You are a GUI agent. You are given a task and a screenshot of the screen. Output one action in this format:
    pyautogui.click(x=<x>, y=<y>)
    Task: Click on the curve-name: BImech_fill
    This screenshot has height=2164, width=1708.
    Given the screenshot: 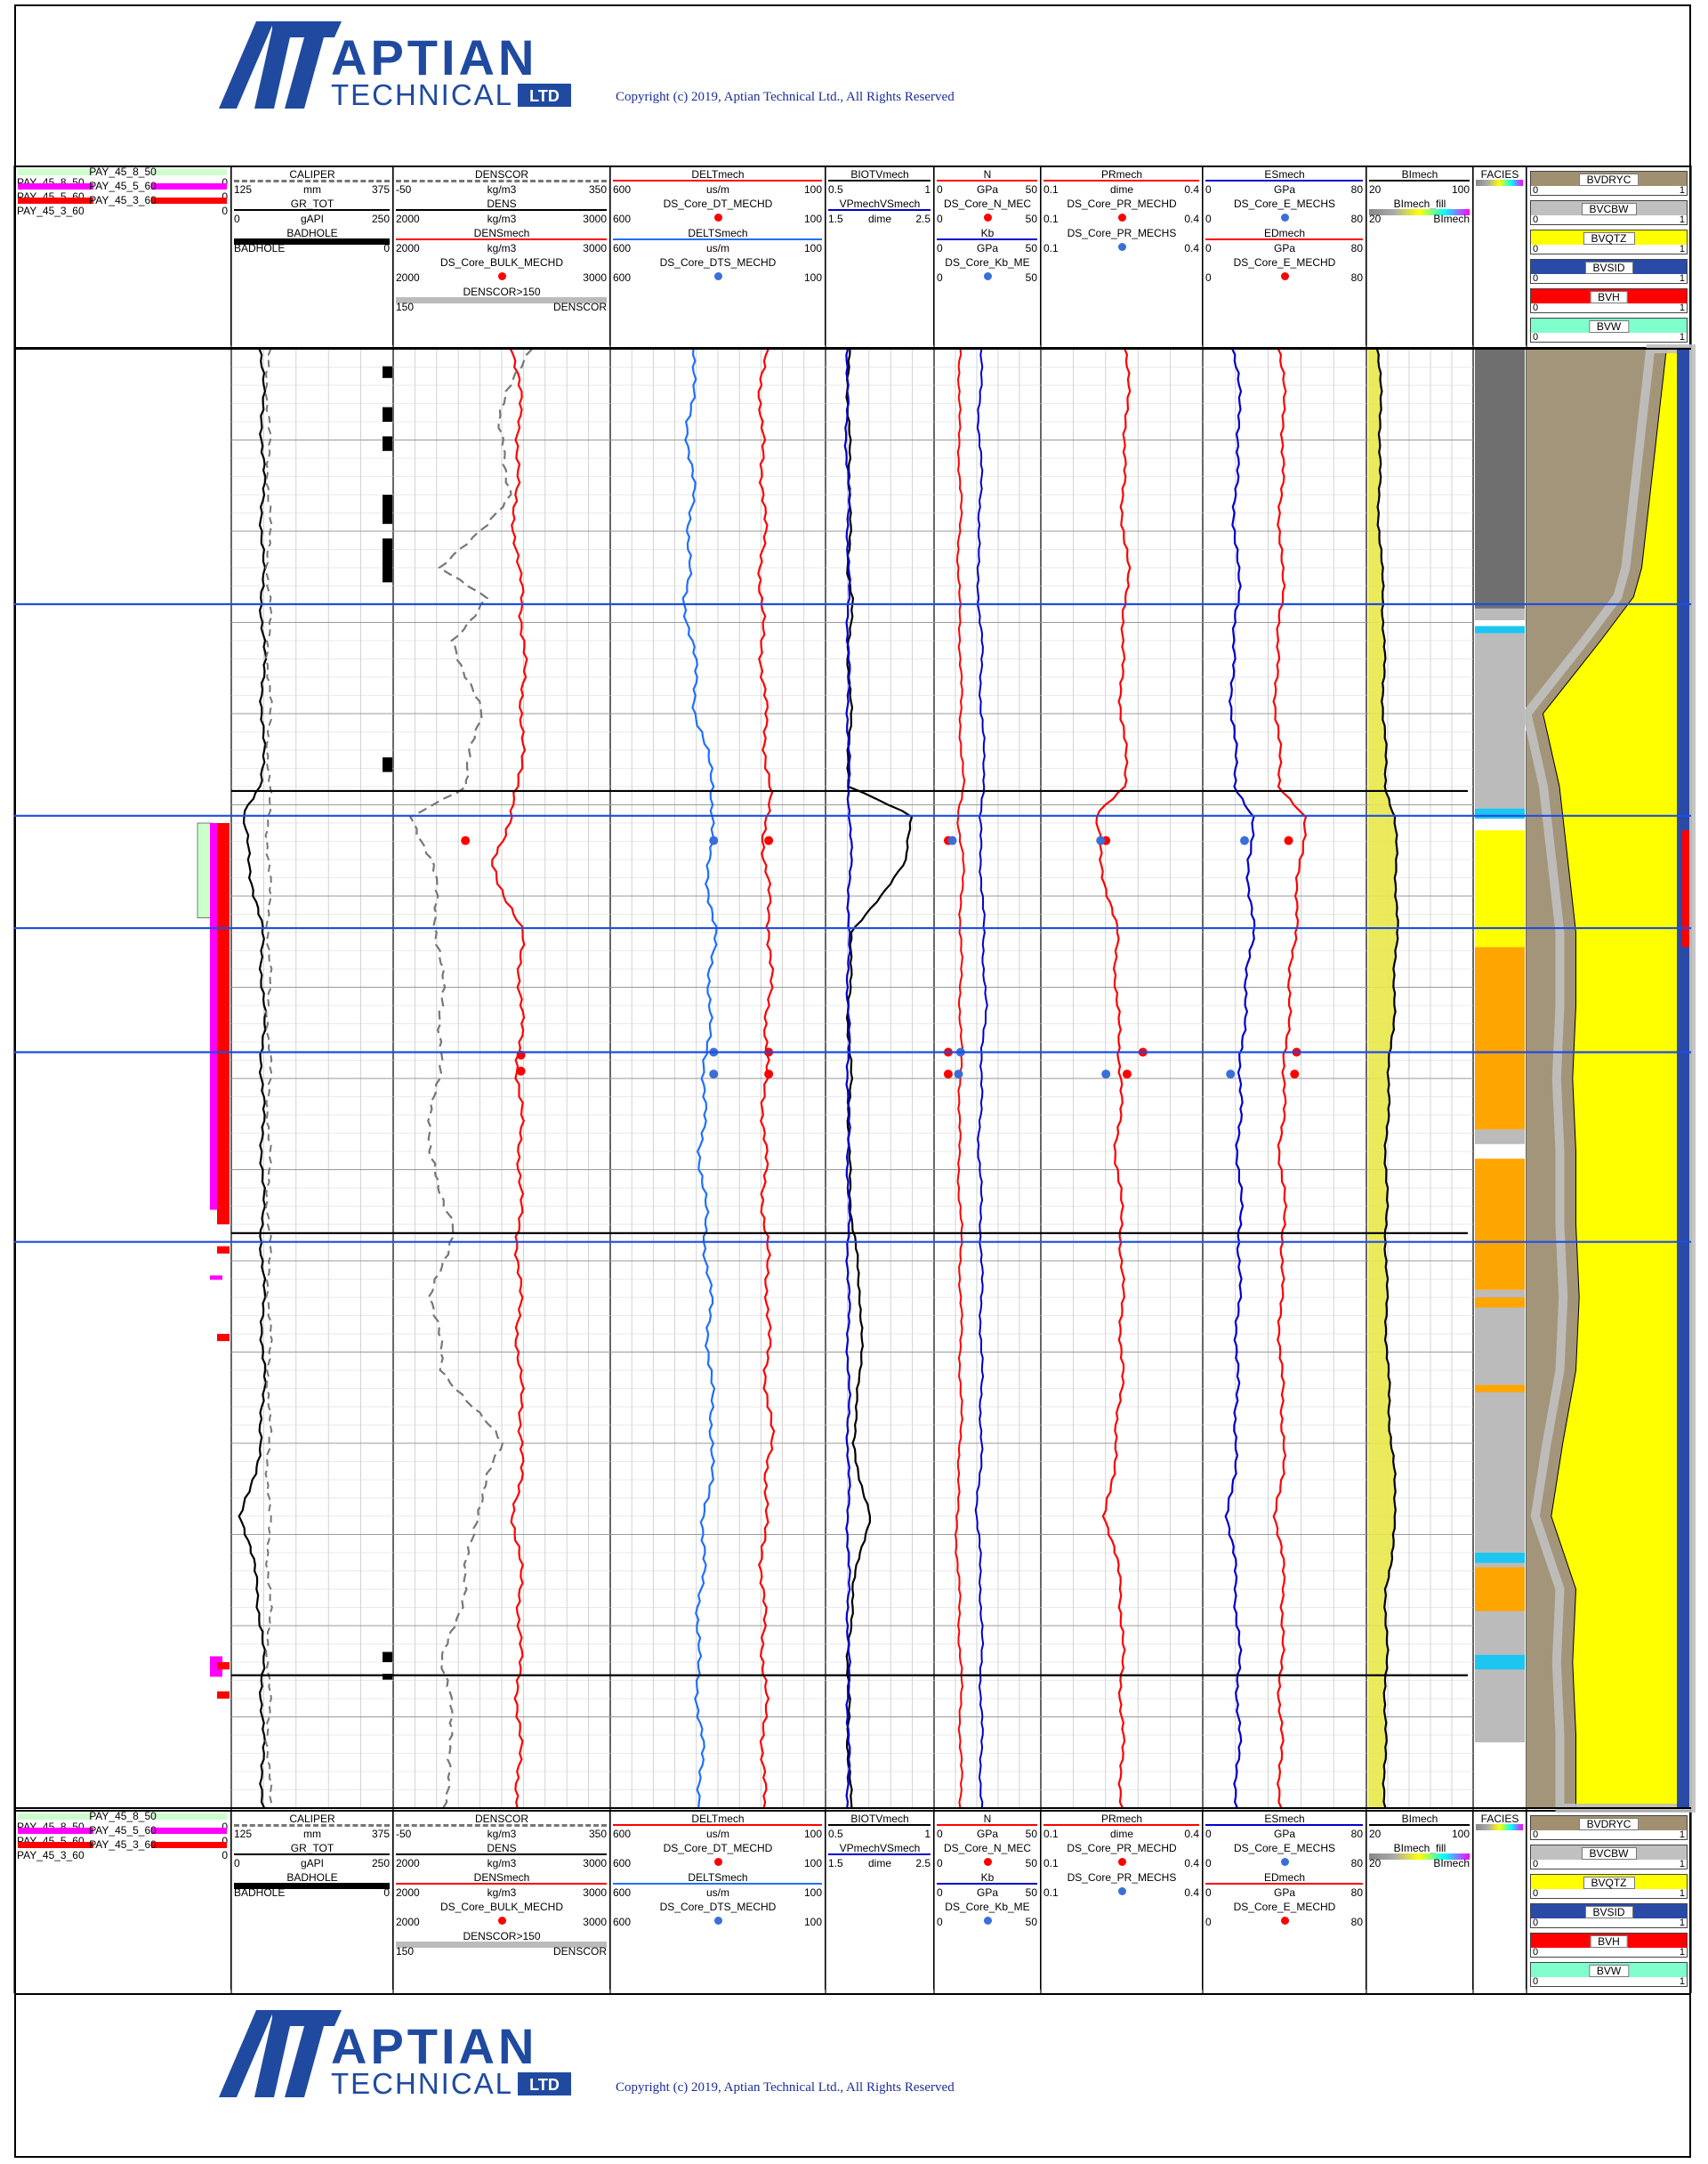 What is the action you would take?
    pyautogui.click(x=1419, y=204)
    